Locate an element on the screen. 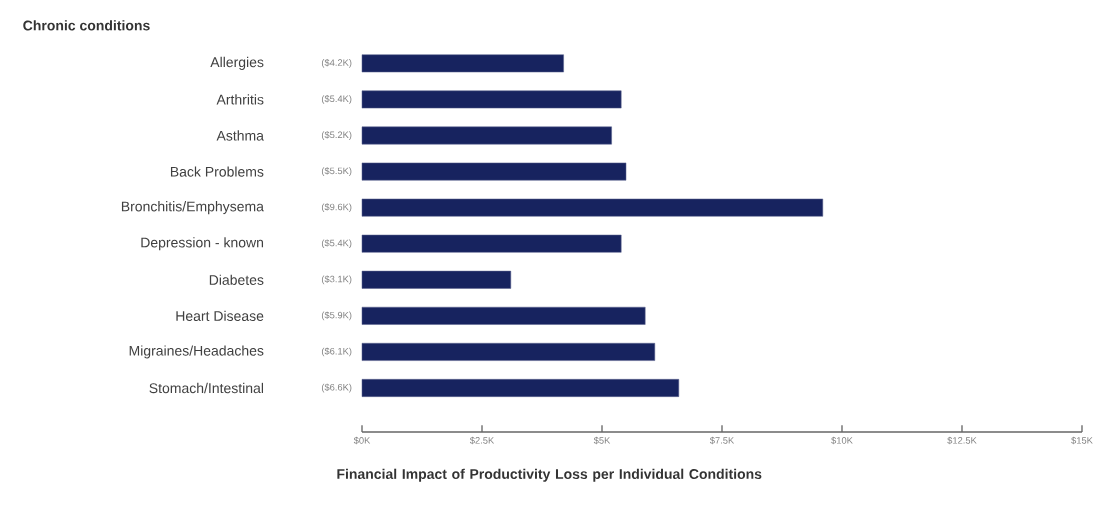 The image size is (1107, 520). data-label: ($4.2K) is located at coordinates (336, 63).